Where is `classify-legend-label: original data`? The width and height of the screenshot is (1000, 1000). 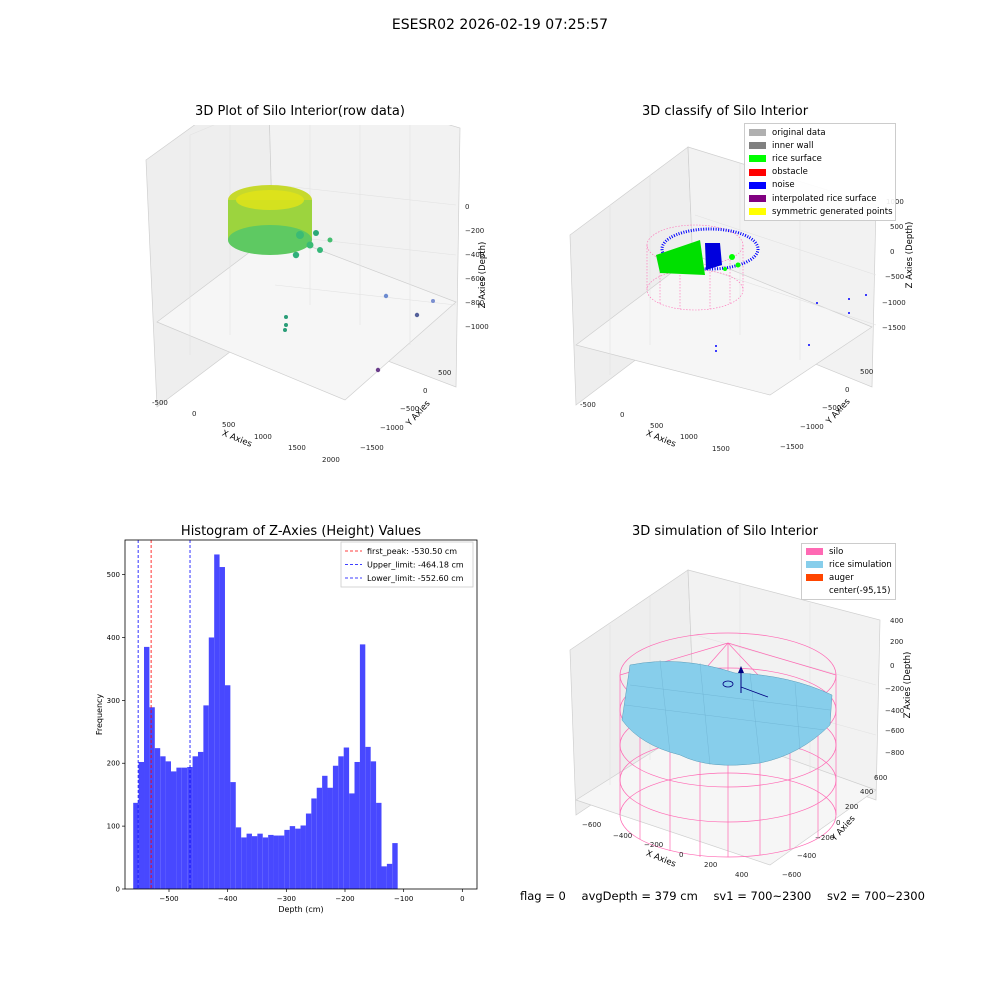 classify-legend-label: original data is located at coordinates (799, 132).